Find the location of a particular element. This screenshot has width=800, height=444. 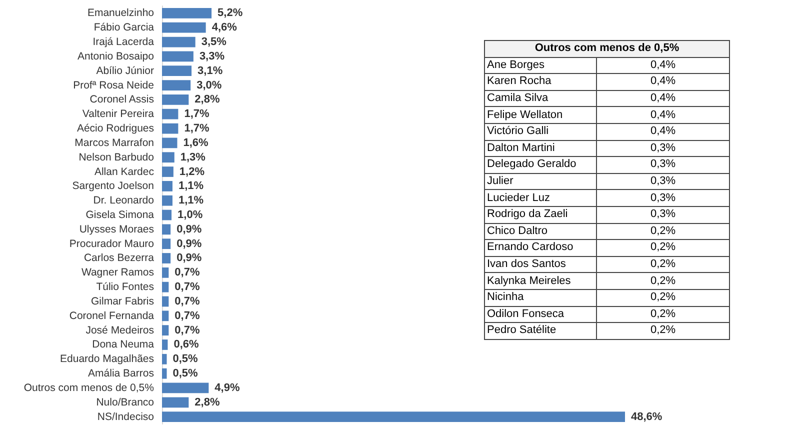

y-tick-label: NS/Indeciso is located at coordinates (125, 416).